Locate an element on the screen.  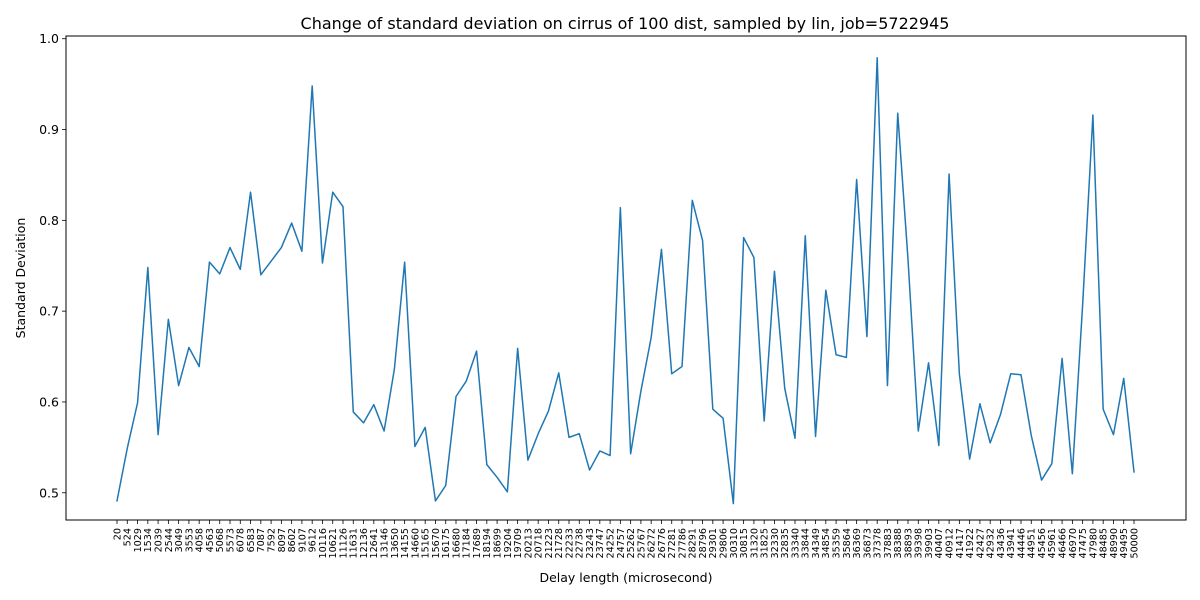
x-tick-label: 39398 is located at coordinates (919, 543).